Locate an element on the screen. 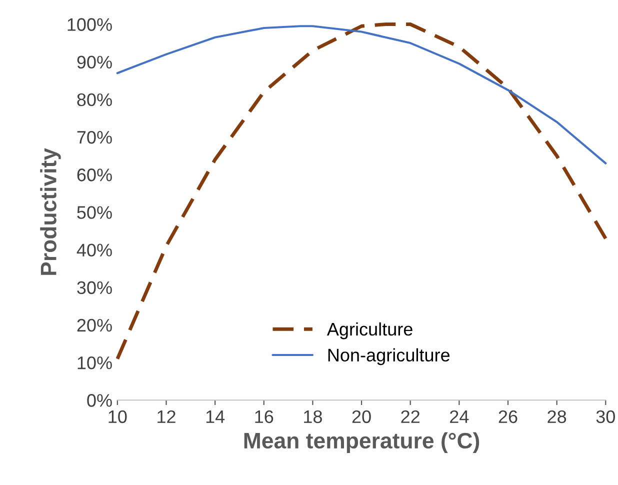  x-tick-label: 14 is located at coordinates (215, 416).